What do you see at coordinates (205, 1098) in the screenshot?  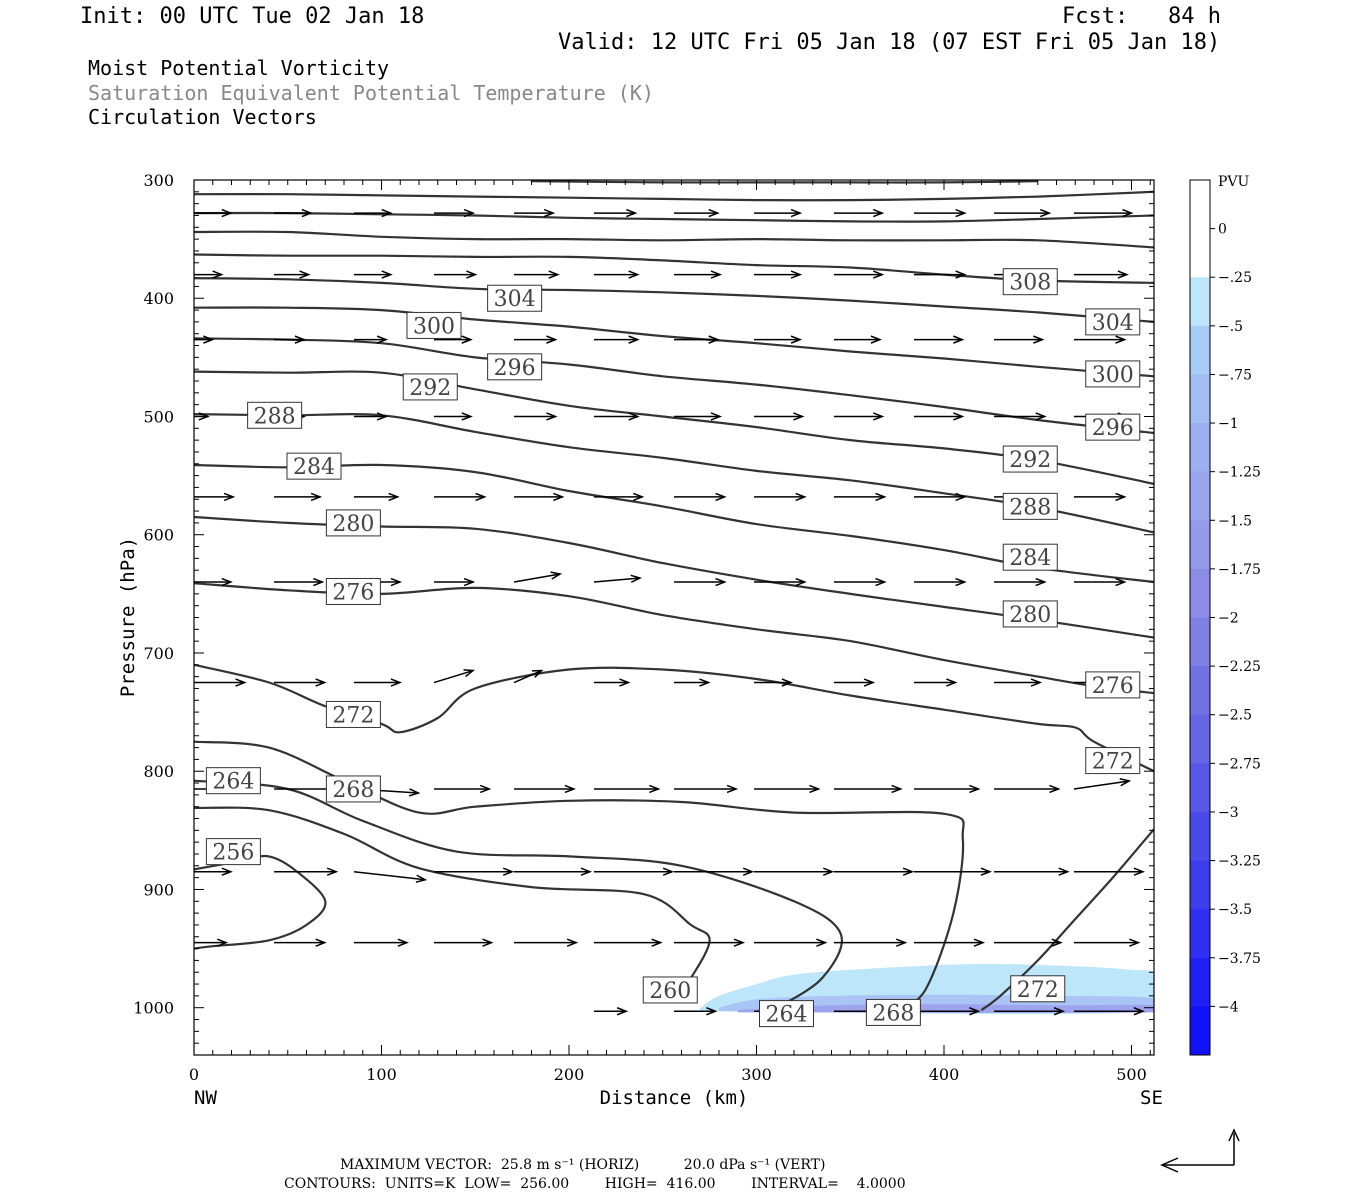 I see `x-end-left: NW` at bounding box center [205, 1098].